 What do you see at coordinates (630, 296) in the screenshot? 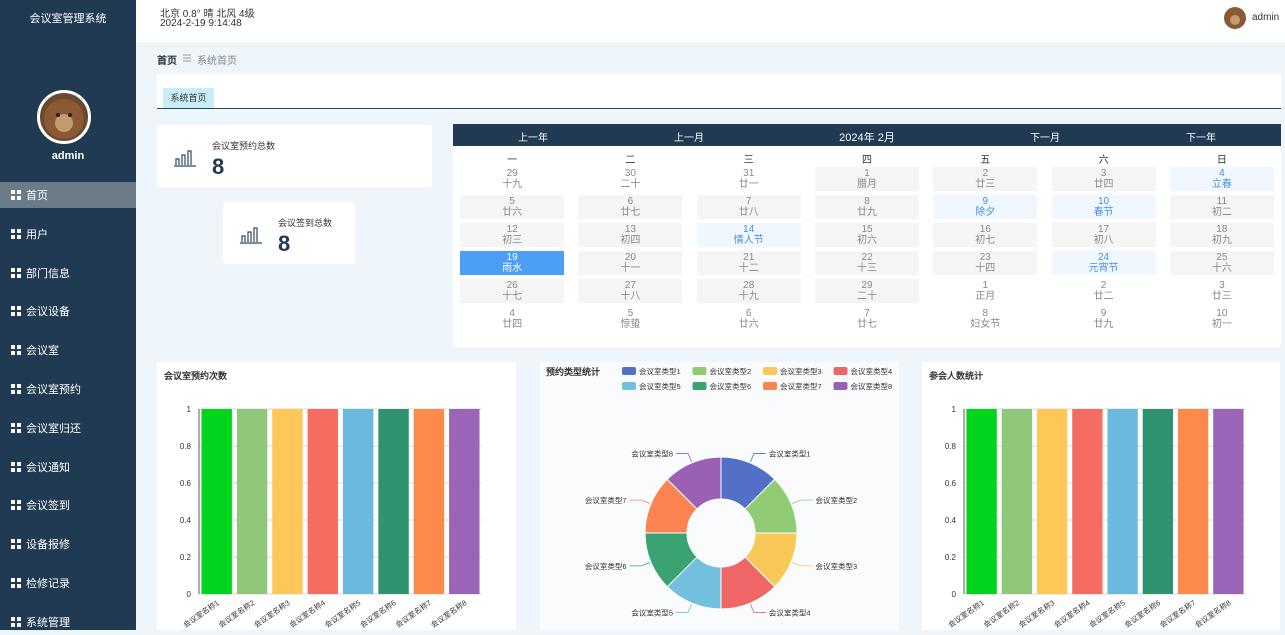
I see `day-lunar: 十八` at bounding box center [630, 296].